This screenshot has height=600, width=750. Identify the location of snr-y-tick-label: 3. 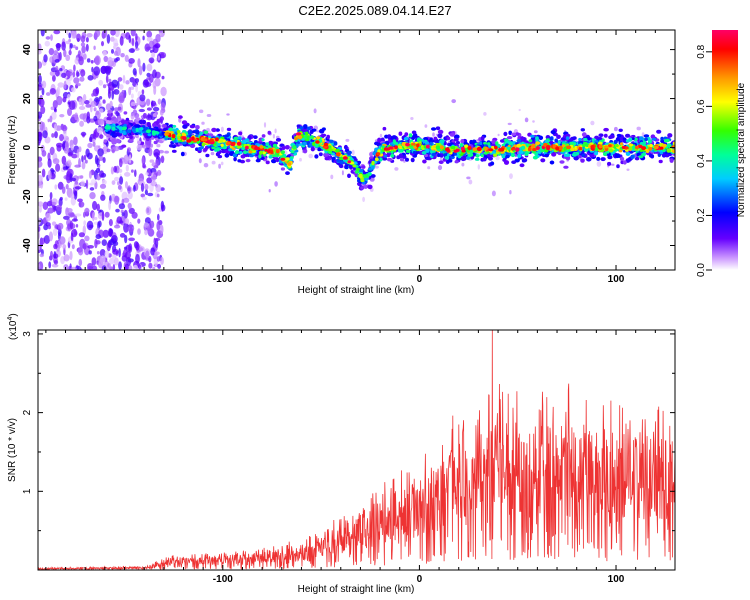
(27, 334).